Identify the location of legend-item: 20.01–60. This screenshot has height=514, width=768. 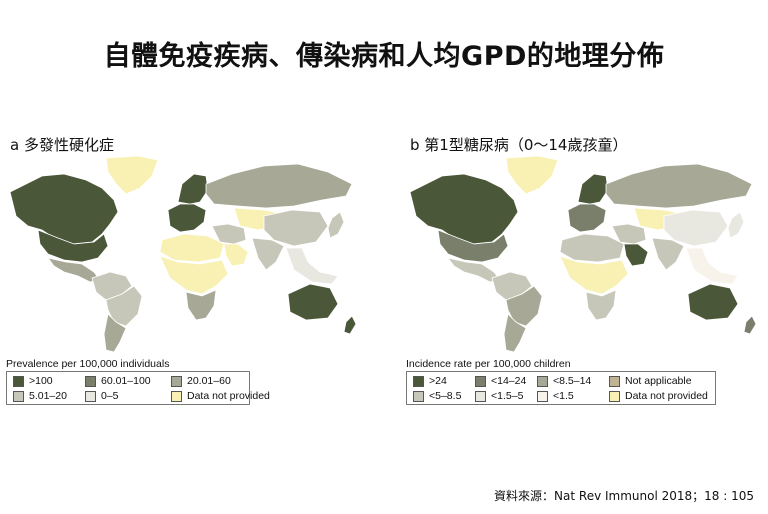
(207, 381).